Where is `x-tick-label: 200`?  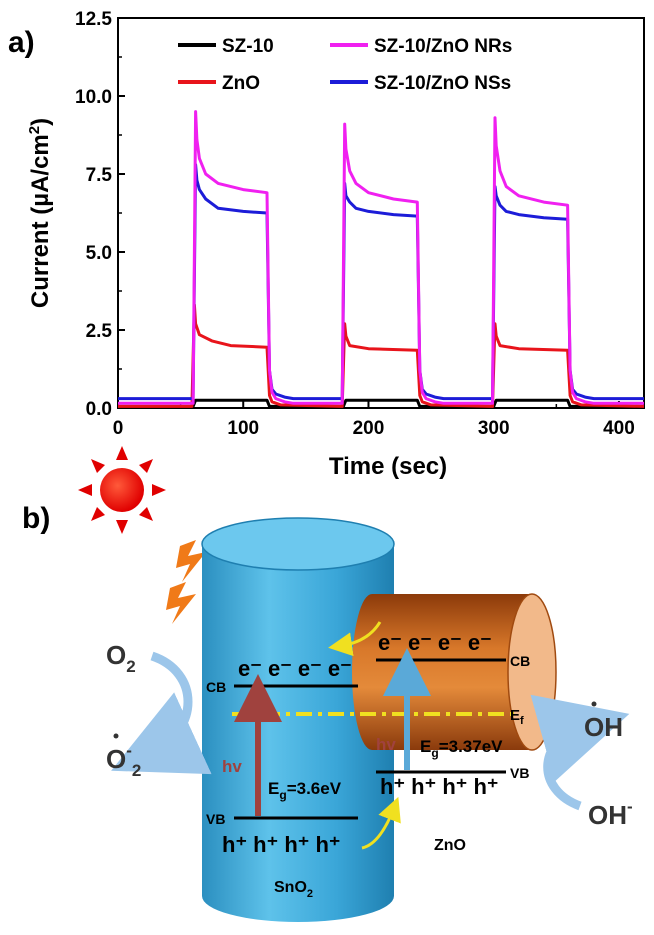 x-tick-label: 200 is located at coordinates (369, 428).